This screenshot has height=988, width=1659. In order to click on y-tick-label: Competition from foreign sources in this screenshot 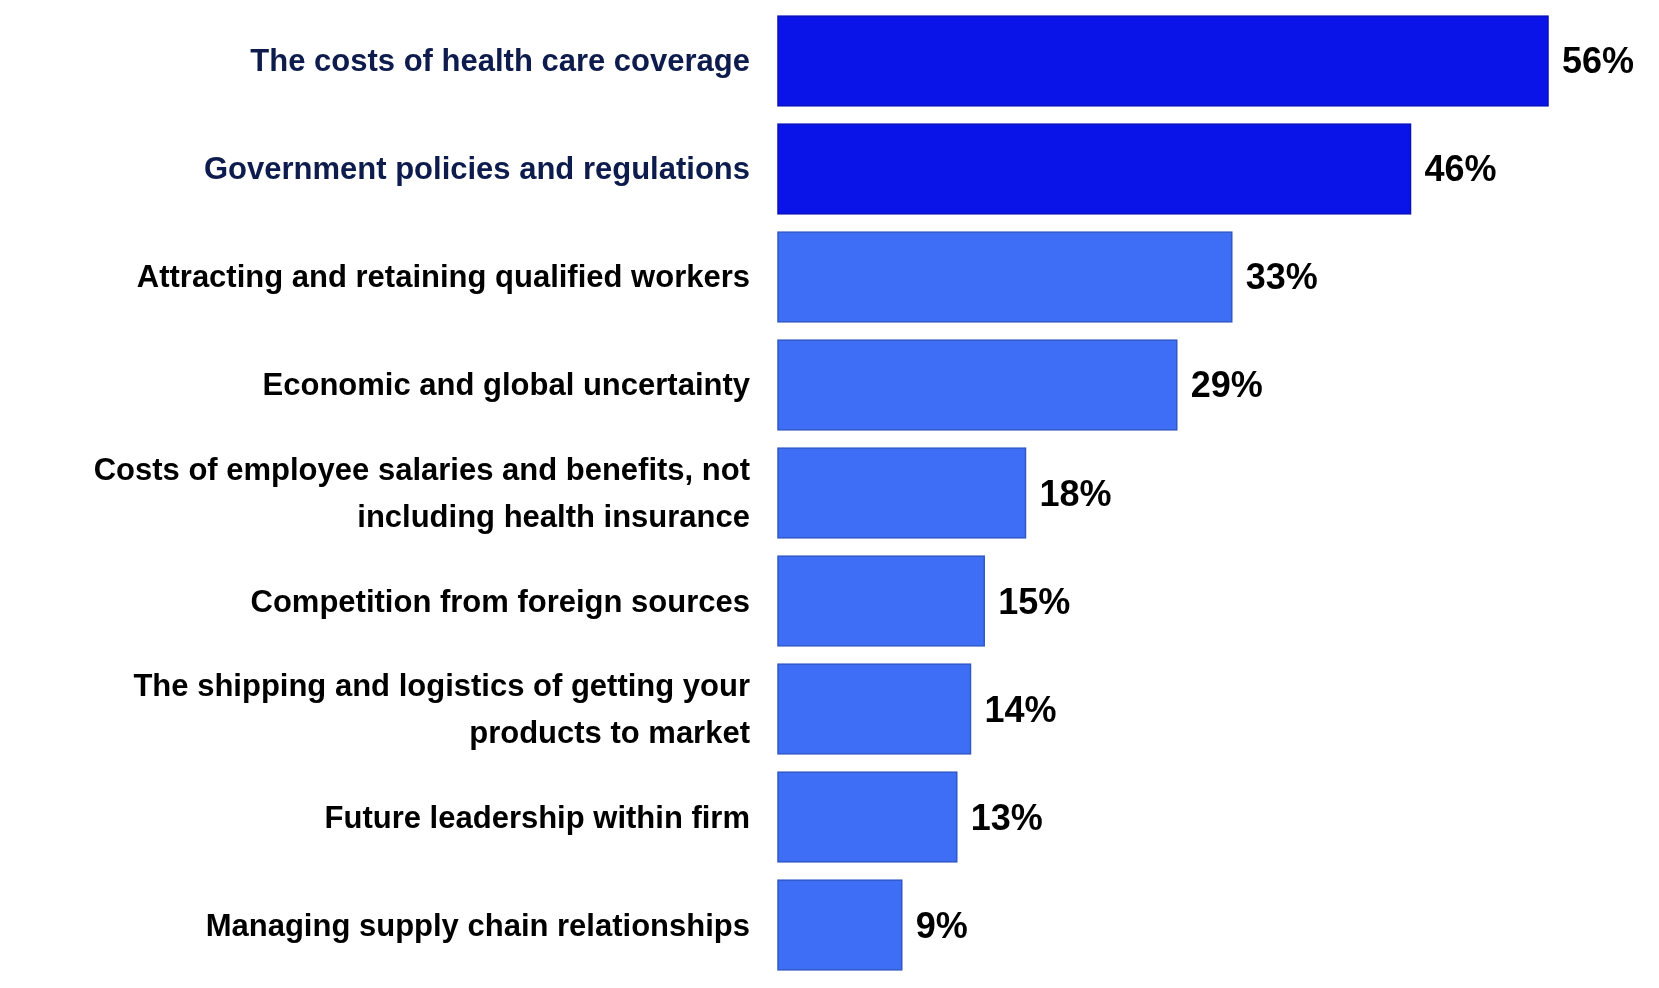, I will do `click(500, 601)`.